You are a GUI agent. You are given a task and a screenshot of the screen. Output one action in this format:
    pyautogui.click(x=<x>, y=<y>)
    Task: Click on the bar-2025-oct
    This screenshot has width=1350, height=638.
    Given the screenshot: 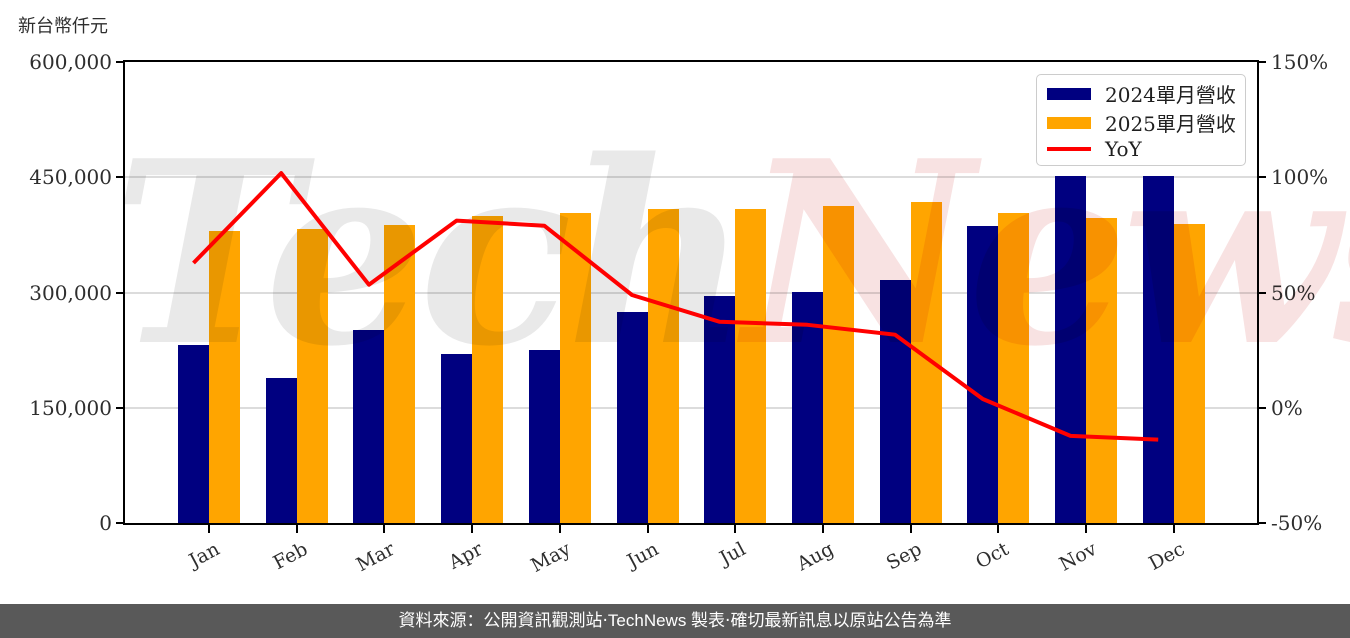 What is the action you would take?
    pyautogui.click(x=1014, y=367)
    